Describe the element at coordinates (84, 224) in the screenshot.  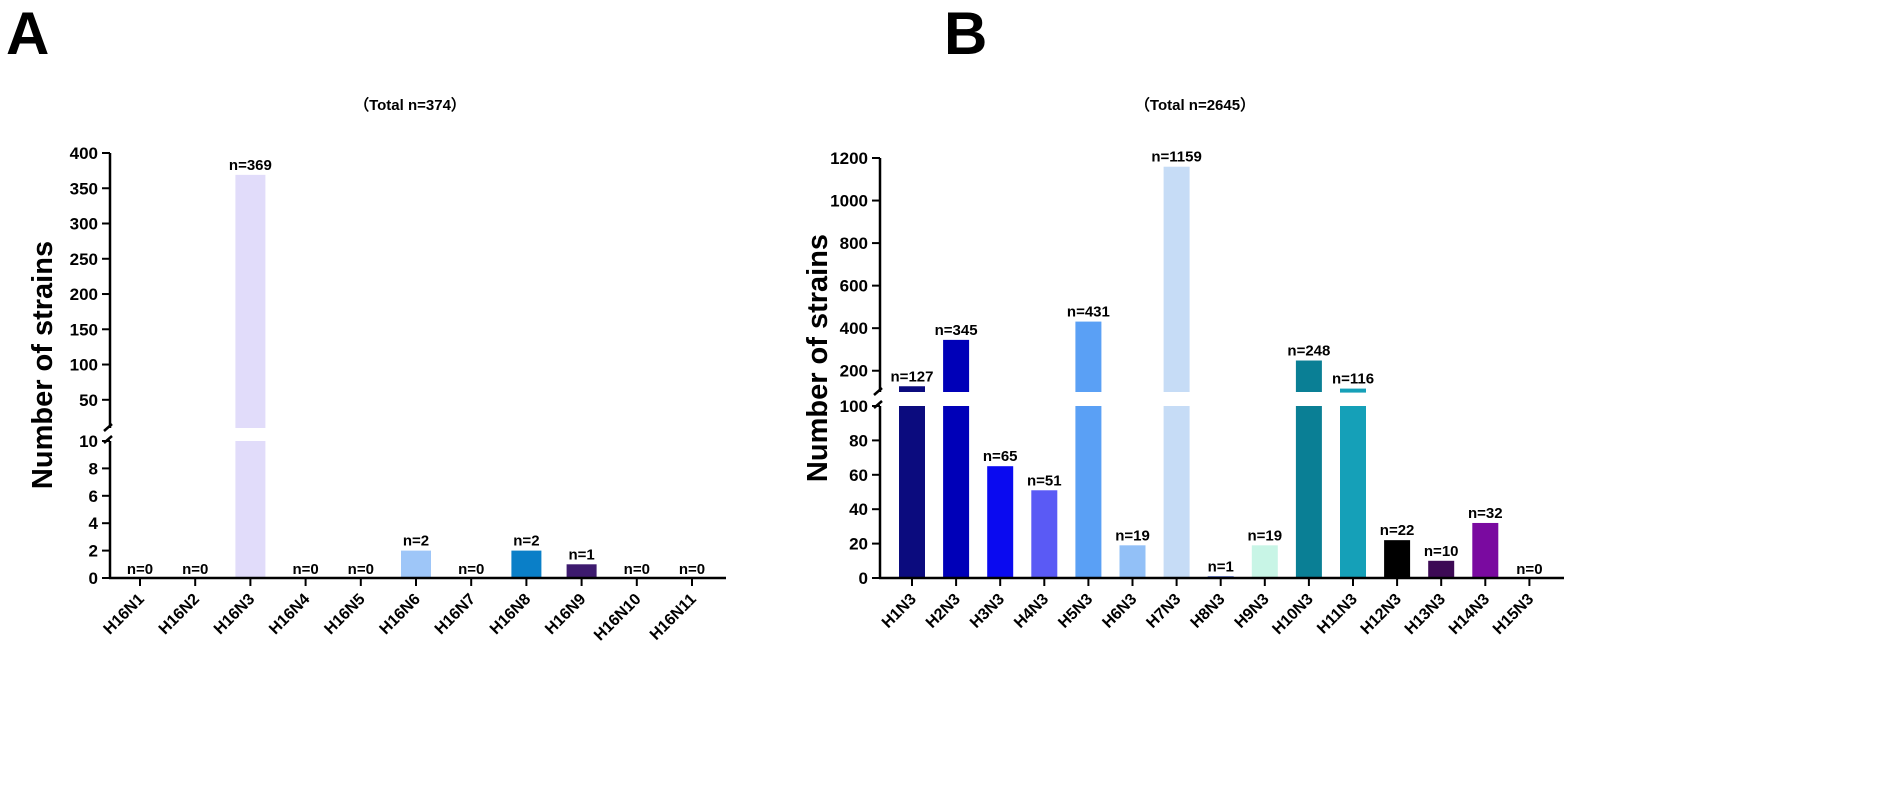
I see `y-tick-label: 300` at that location.